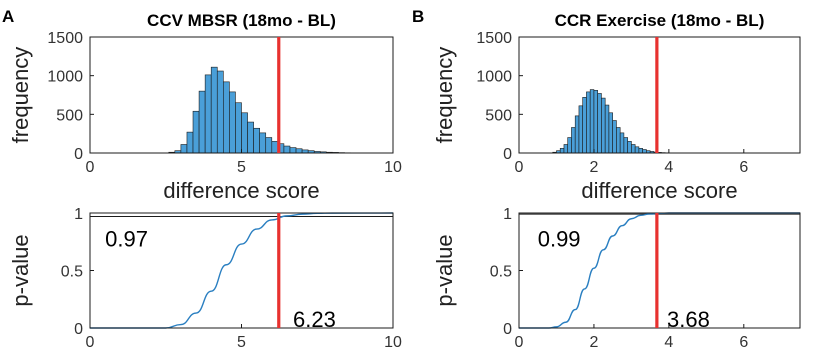 The height and width of the screenshot is (354, 820). I want to click on chart-title: CCV MBSR (18mo - BL), so click(241, 20).